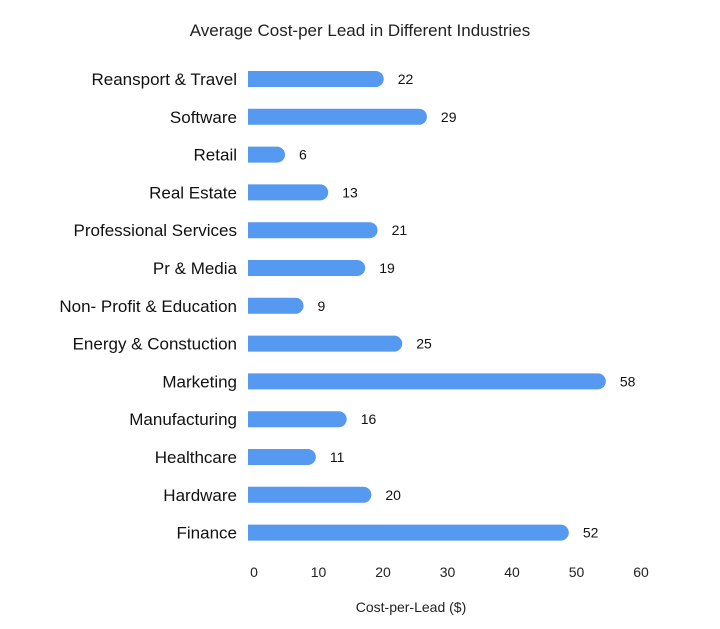  Describe the element at coordinates (369, 419) in the screenshot. I see `value-label-manufacturing: 16` at that location.